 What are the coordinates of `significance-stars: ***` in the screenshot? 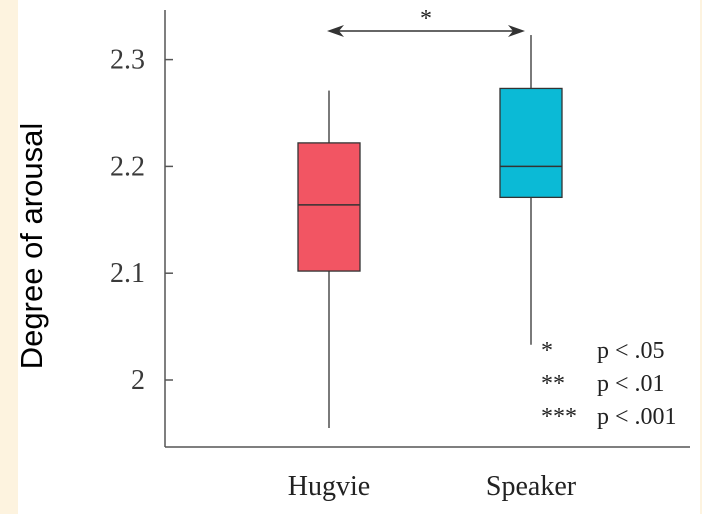 It's located at (559, 417).